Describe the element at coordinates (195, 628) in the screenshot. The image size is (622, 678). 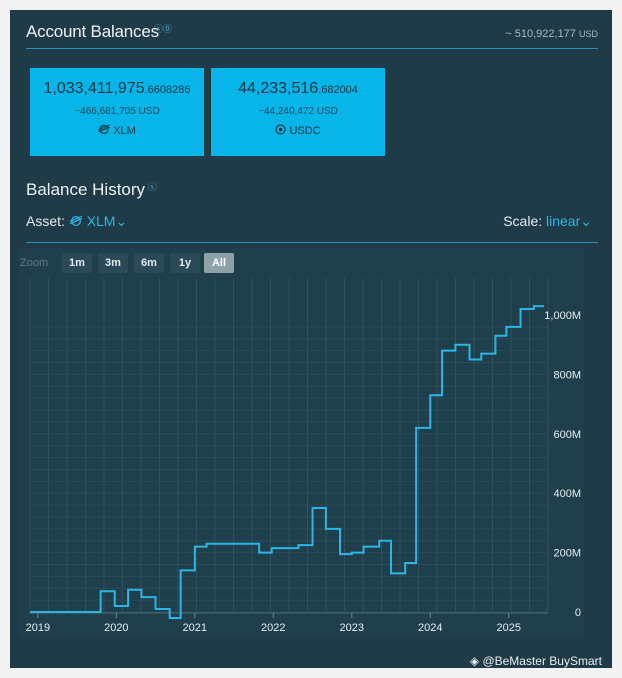
I see `x-tick-label: 2021` at that location.